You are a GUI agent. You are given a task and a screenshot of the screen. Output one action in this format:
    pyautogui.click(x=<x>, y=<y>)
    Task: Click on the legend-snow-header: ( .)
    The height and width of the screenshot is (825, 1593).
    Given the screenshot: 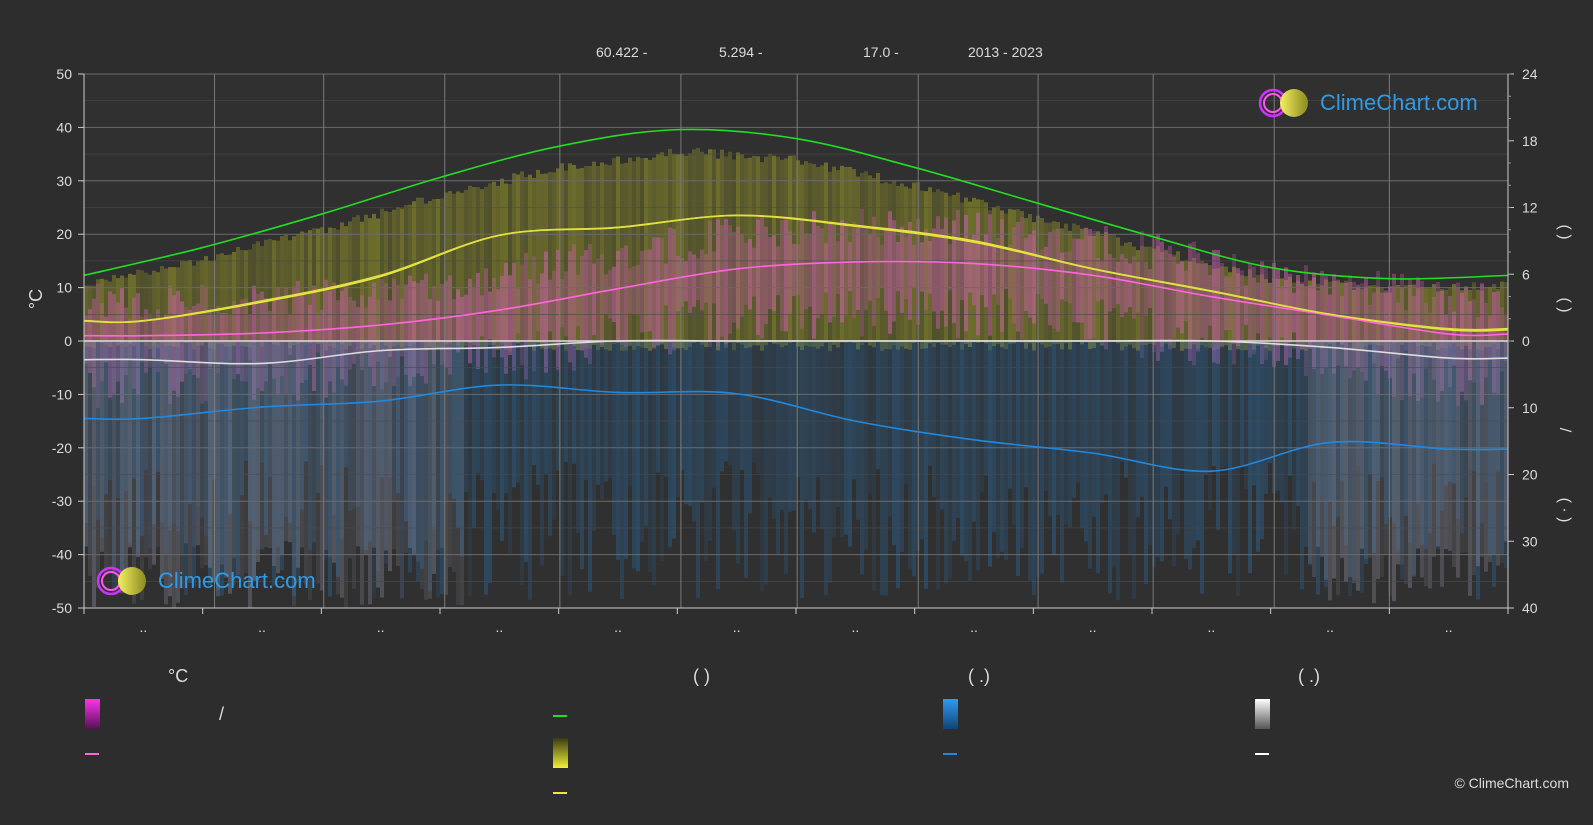 What is the action you would take?
    pyautogui.click(x=1309, y=676)
    